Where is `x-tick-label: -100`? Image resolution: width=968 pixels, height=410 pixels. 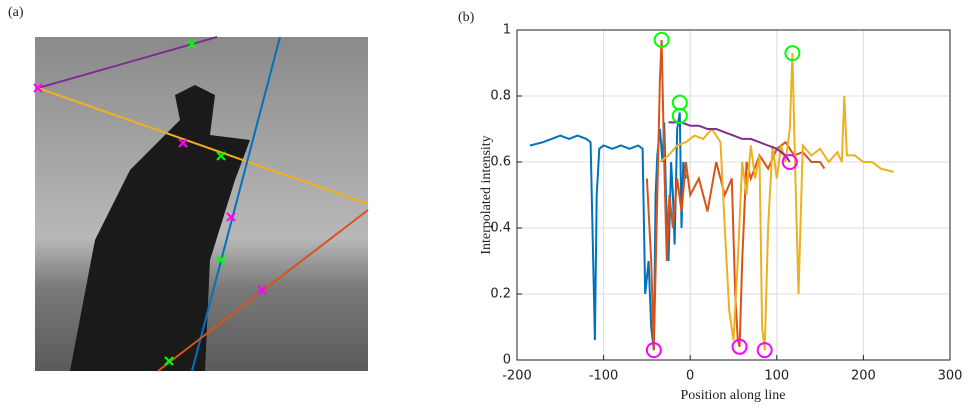
x-tick-label: -100 is located at coordinates (604, 376).